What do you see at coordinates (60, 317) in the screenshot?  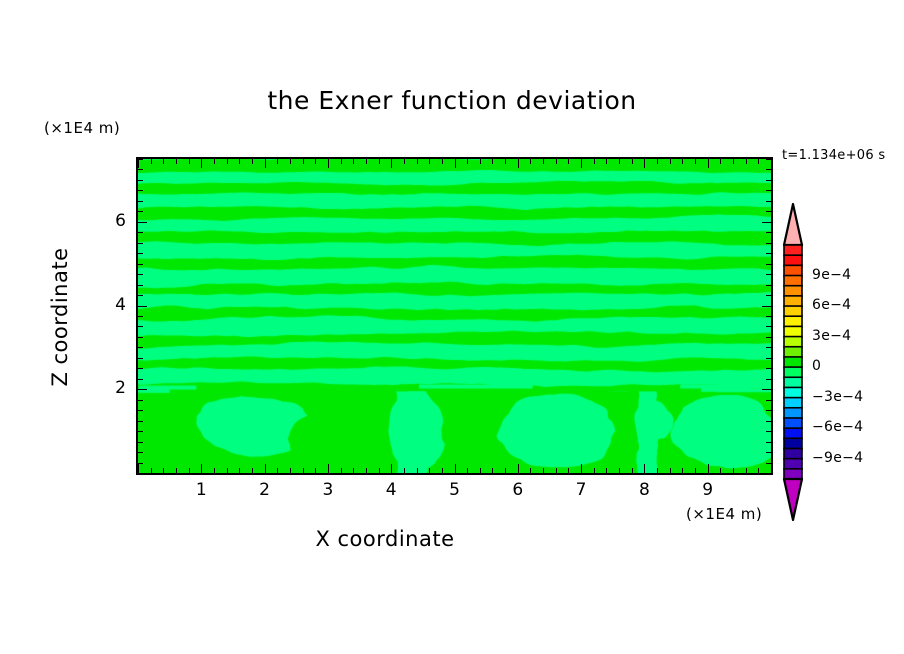 I see `y-axis-title: Z coordinate` at bounding box center [60, 317].